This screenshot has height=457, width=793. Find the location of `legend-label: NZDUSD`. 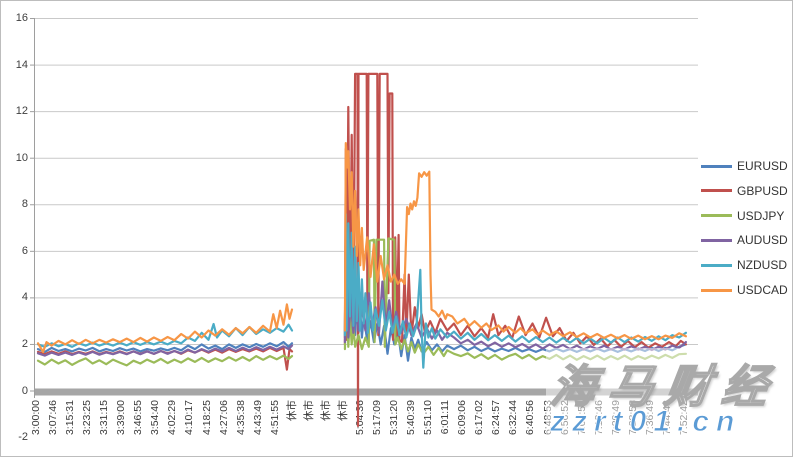

legend-label: NZDUSD is located at coordinates (762, 265).